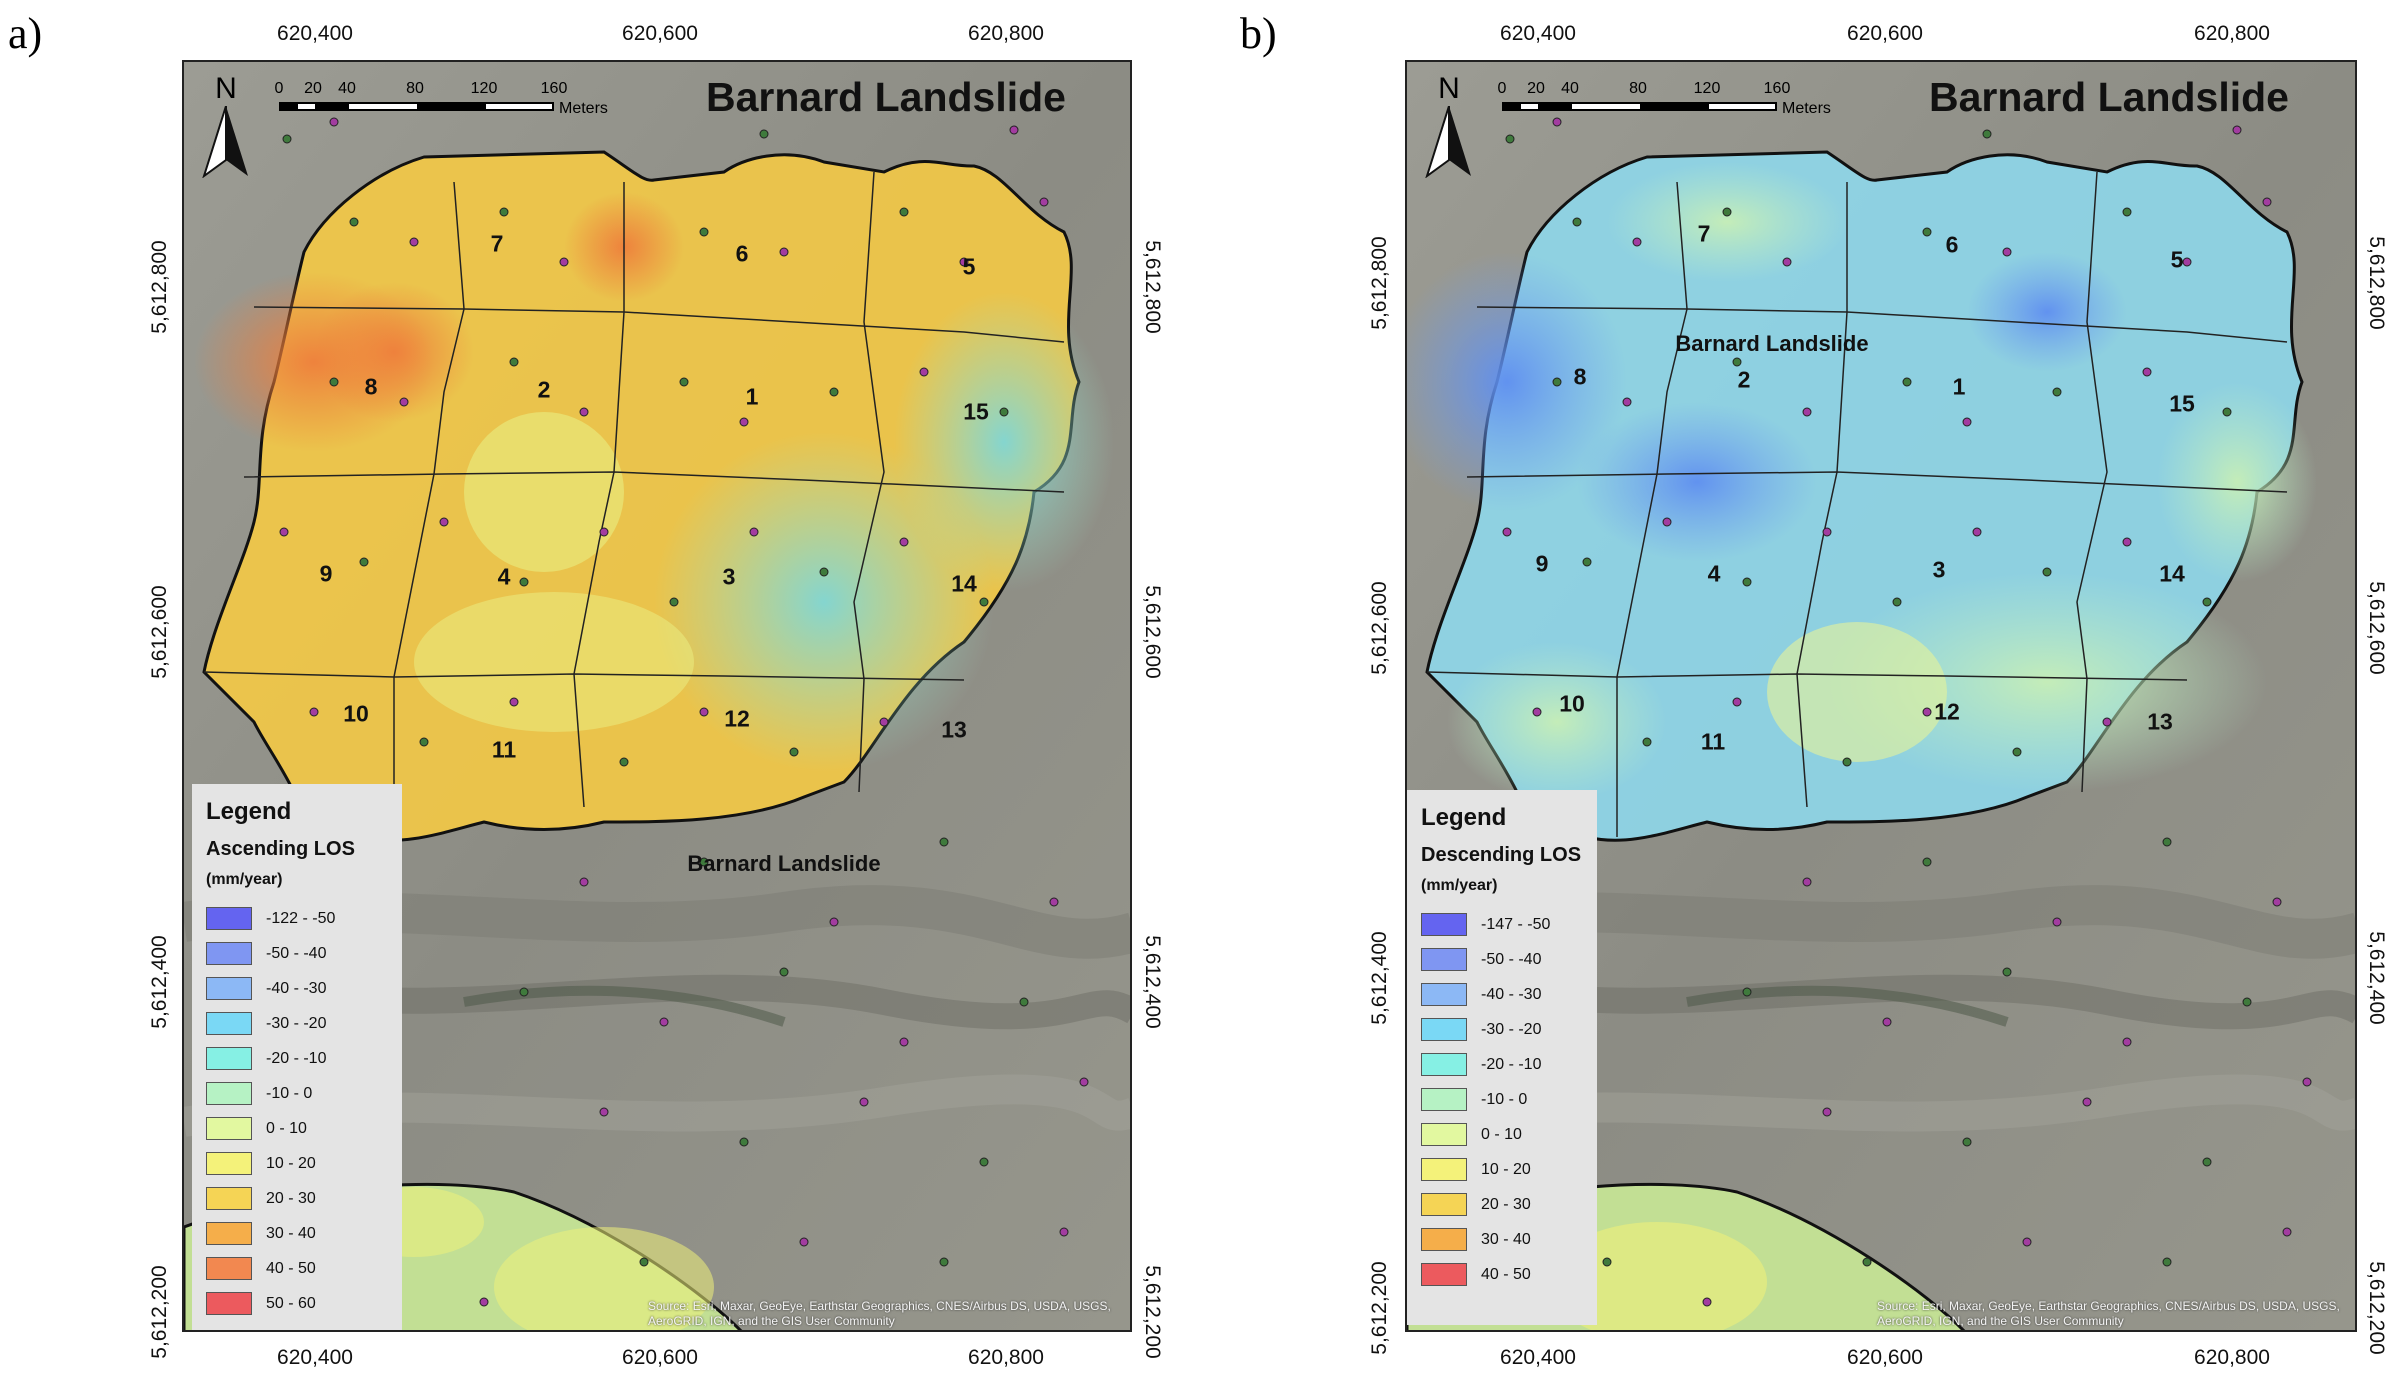 The width and height of the screenshot is (2398, 1385). I want to click on legend-class-row: -40 - -30, so click(297, 988).